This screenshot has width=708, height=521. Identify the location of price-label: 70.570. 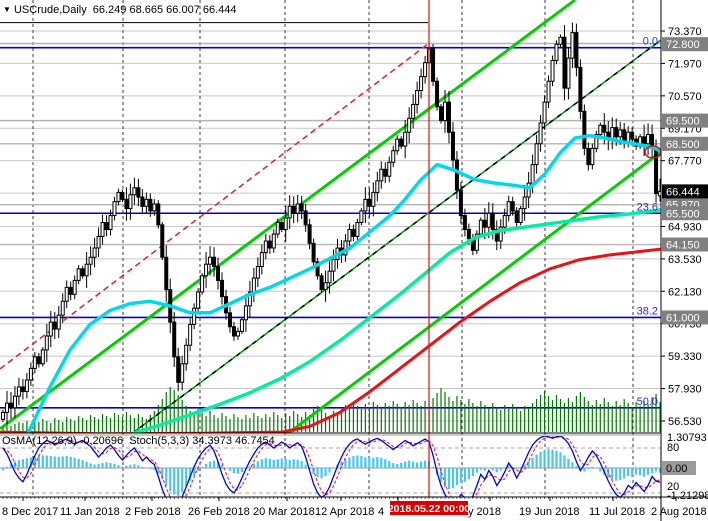
(685, 97).